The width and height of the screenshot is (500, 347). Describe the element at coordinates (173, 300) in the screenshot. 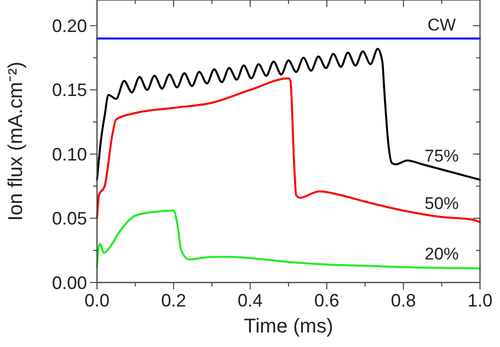

I see `x-tick-label: 0.2` at that location.